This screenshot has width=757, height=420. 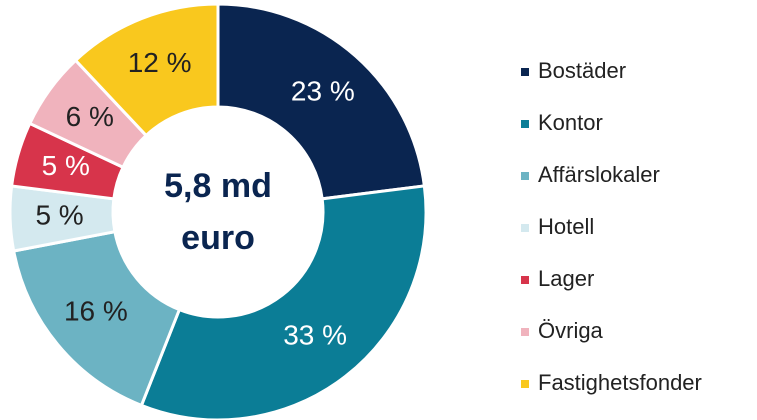 What do you see at coordinates (566, 226) in the screenshot?
I see `legend-label: Hotell` at bounding box center [566, 226].